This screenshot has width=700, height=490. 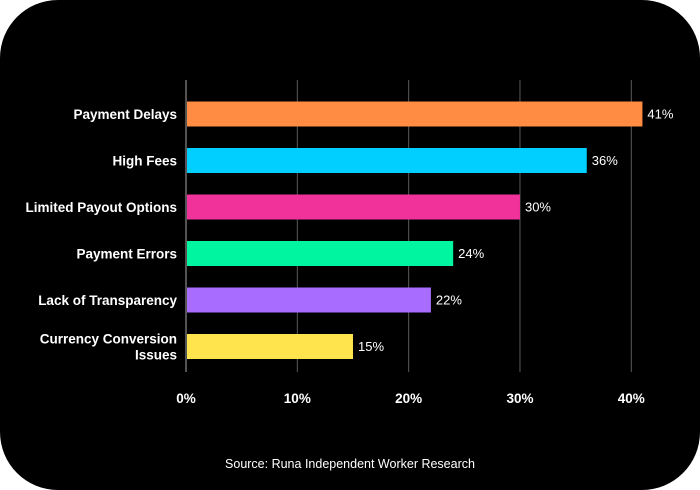 What do you see at coordinates (297, 398) in the screenshot?
I see `x-tick-label: 10%` at bounding box center [297, 398].